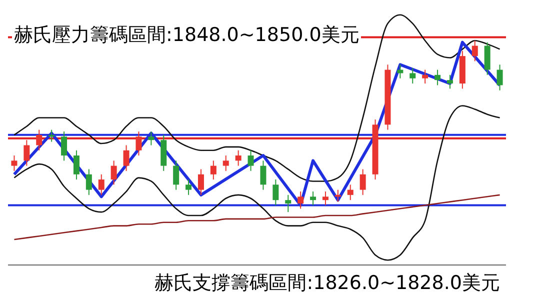 The width and height of the screenshot is (554, 306). I want to click on annotation: 赫氏壓力籌碼區間:1848.0~1850.0美元, so click(187, 35).